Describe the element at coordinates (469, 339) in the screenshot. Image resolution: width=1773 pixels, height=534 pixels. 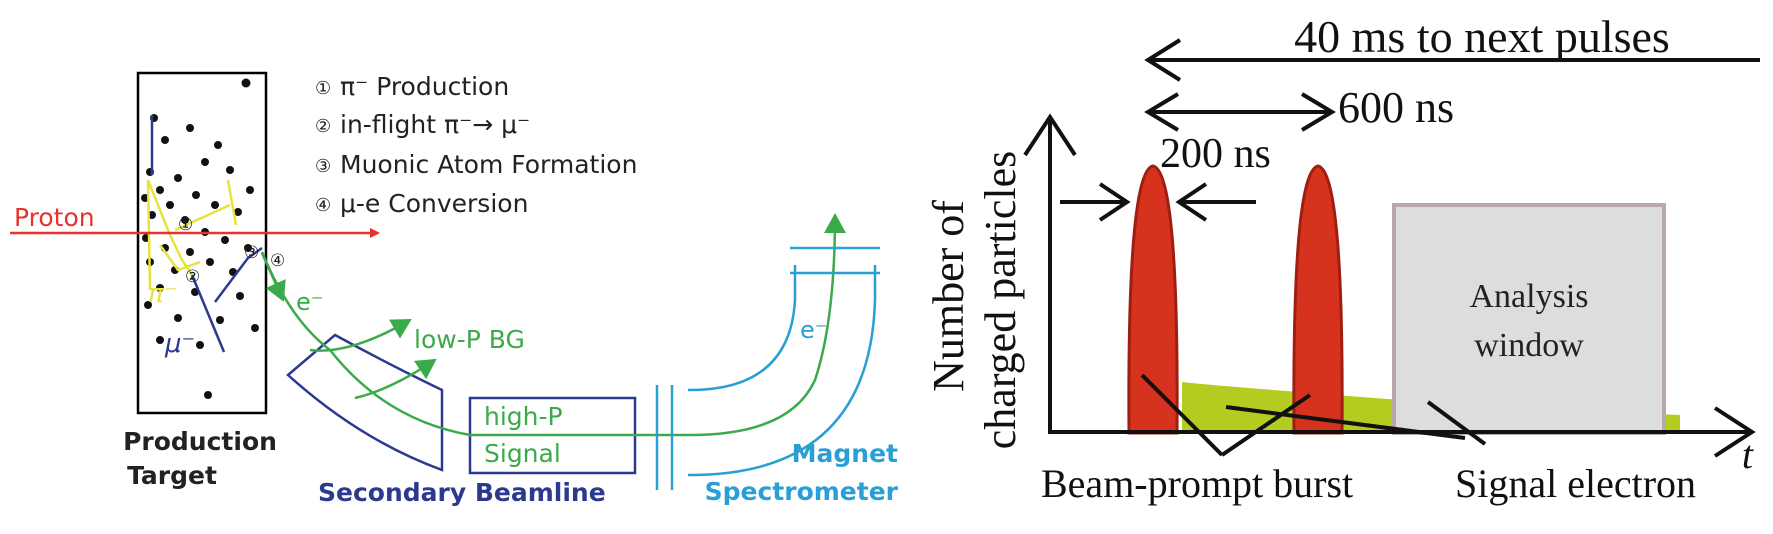
I see `lowp-bg-label: low-P BG` at that location.